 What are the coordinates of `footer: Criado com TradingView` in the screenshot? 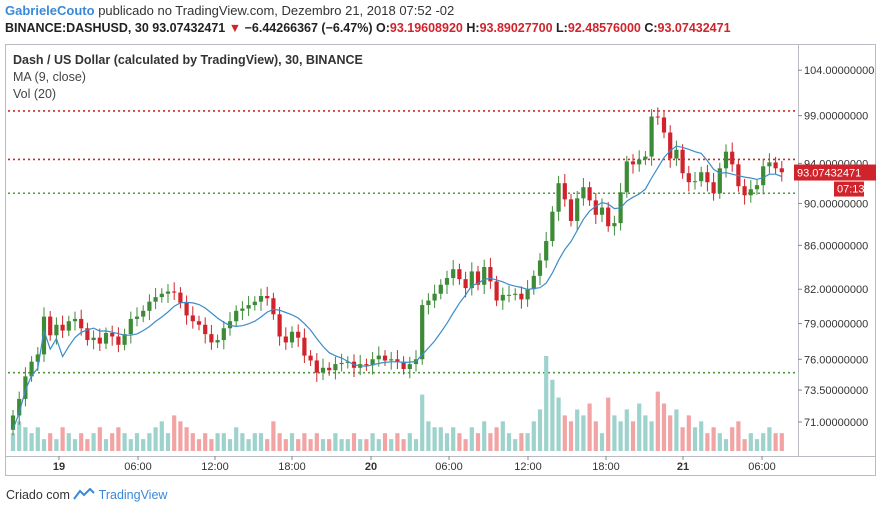 It's located at (87, 494).